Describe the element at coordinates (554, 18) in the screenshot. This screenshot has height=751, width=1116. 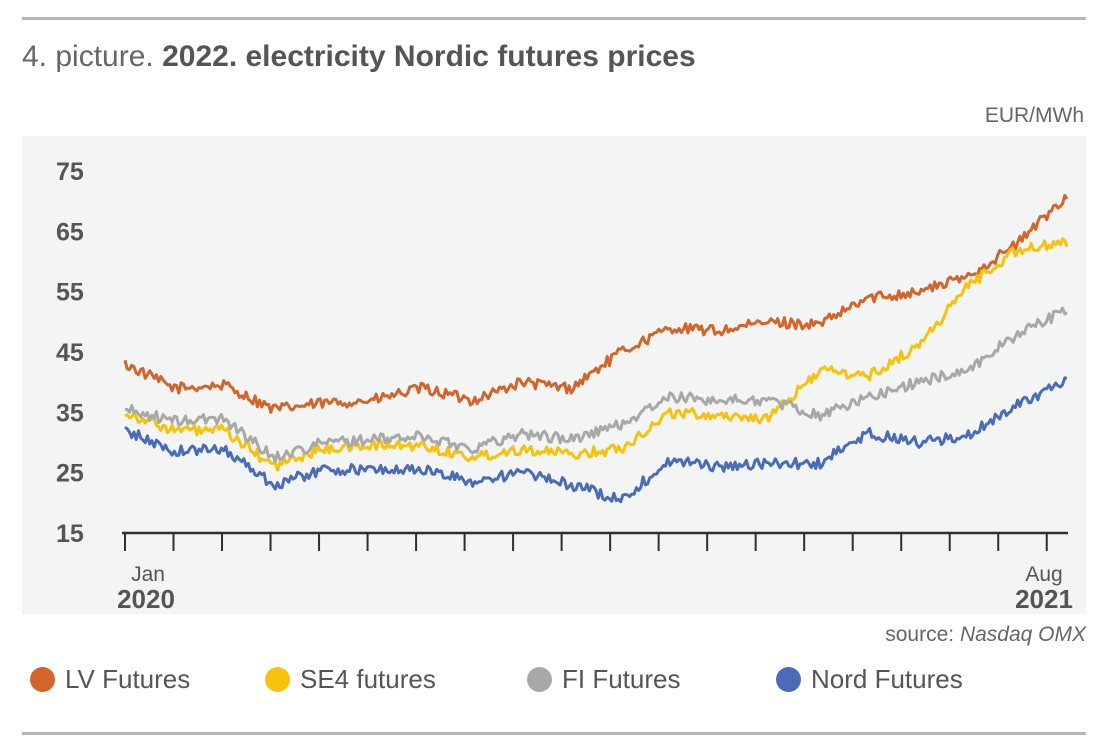
I see `top-rule` at that location.